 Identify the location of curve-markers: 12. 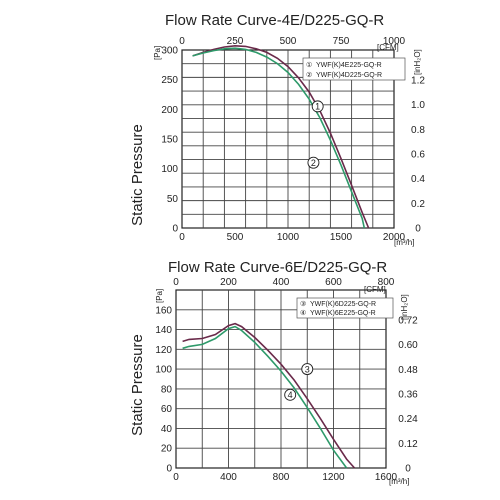
(315, 134).